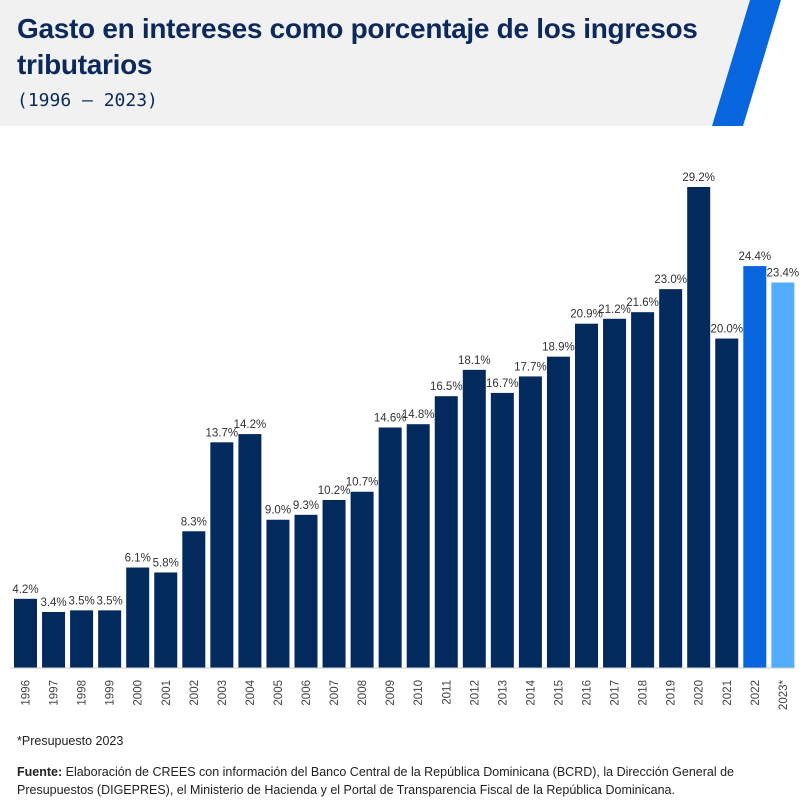  What do you see at coordinates (335, 693) in the screenshot?
I see `x-tick-2007: 2007` at bounding box center [335, 693].